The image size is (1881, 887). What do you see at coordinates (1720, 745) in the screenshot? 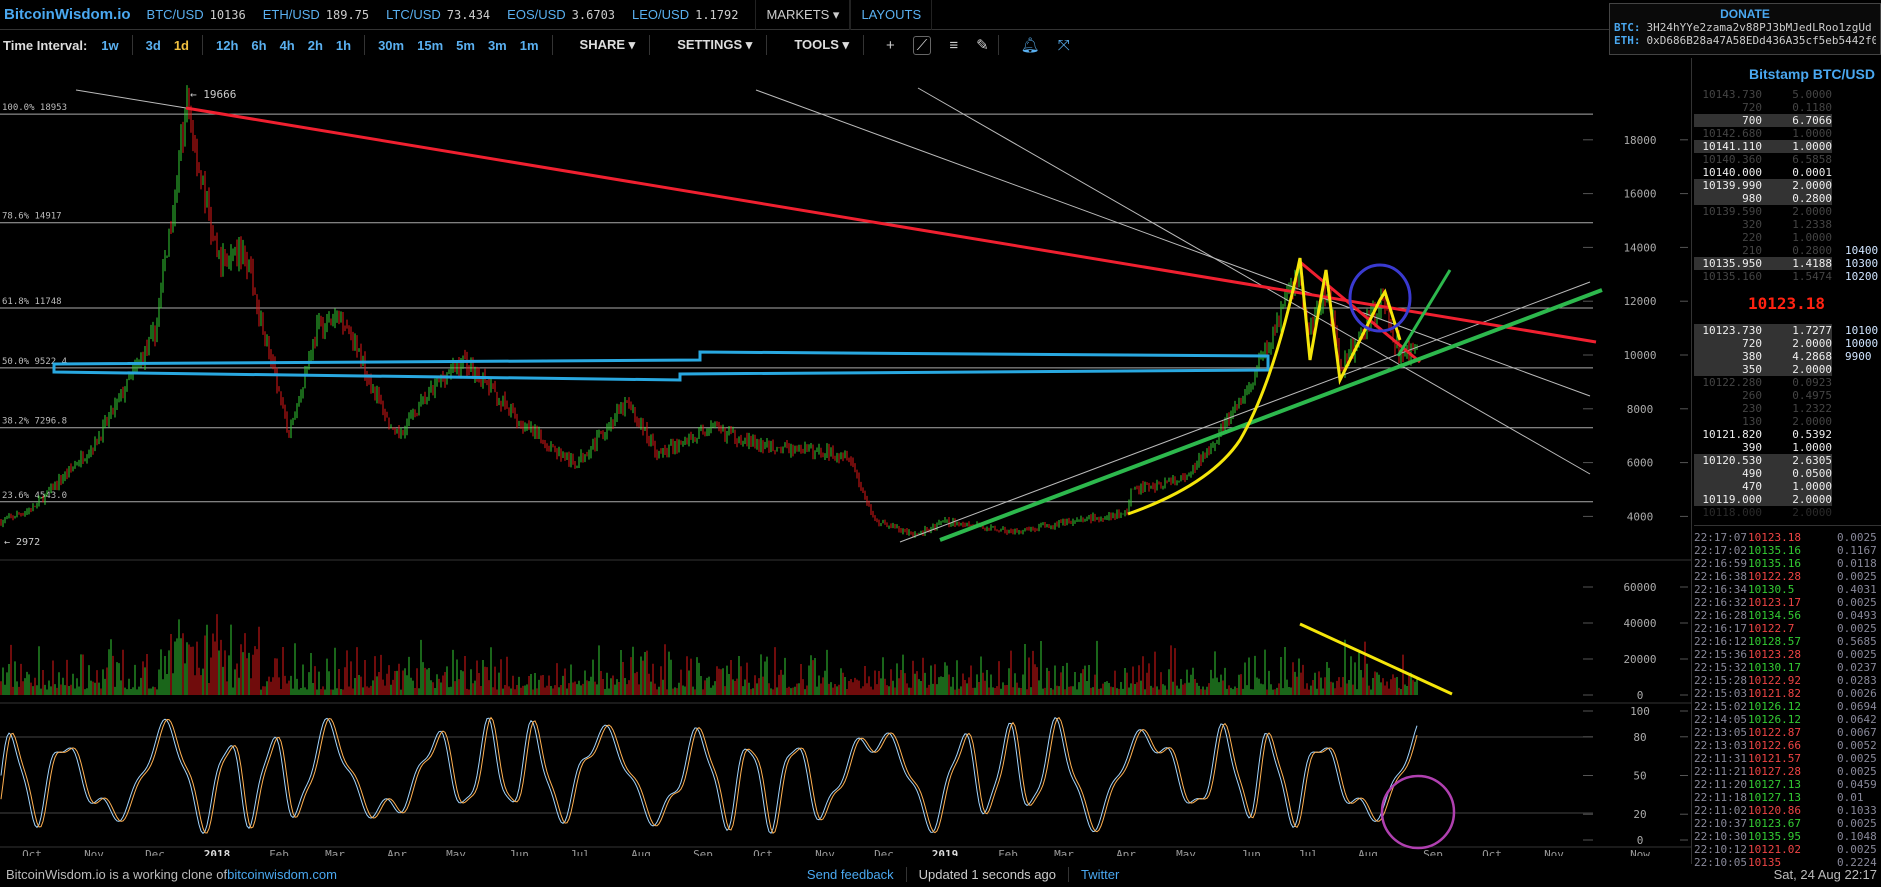
I see `trade-time: 22:13:03` at bounding box center [1720, 745].